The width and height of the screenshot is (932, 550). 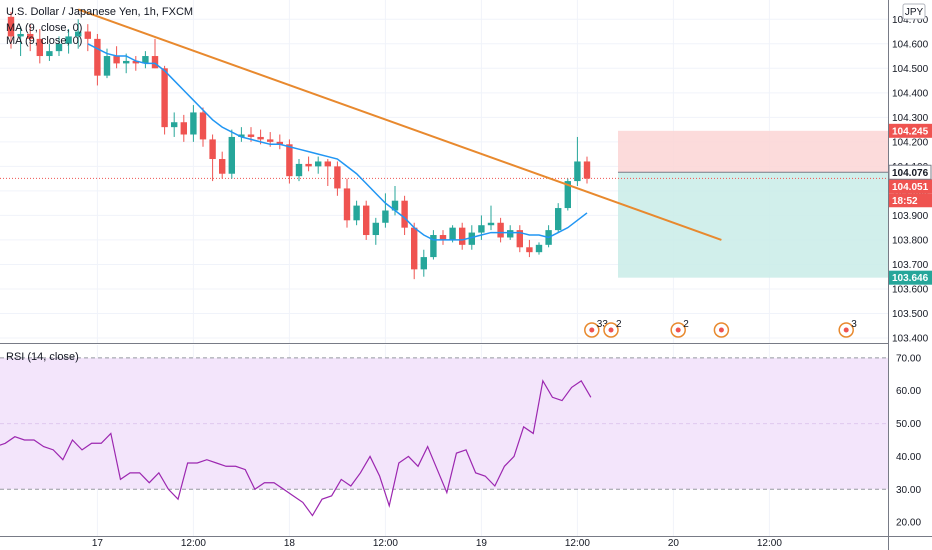 What do you see at coordinates (99, 12) in the screenshot?
I see `symbol-title: U.S. Dollar / Japanese Yen, 1h, FXCM` at bounding box center [99, 12].